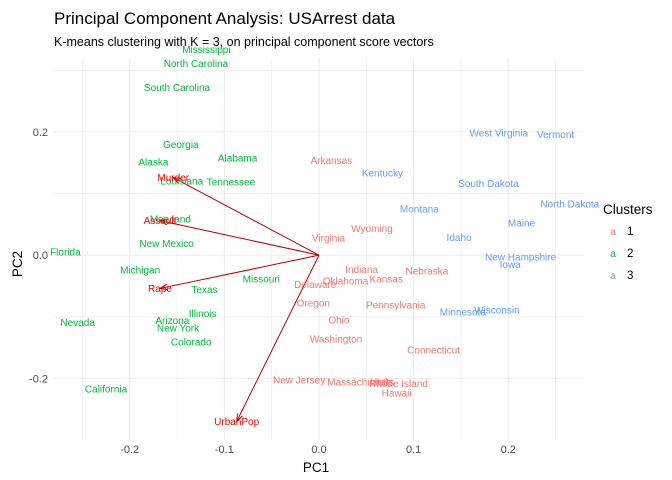  What do you see at coordinates (299, 381) in the screenshot?
I see `state-label-new-jersey: New Jersey` at bounding box center [299, 381].